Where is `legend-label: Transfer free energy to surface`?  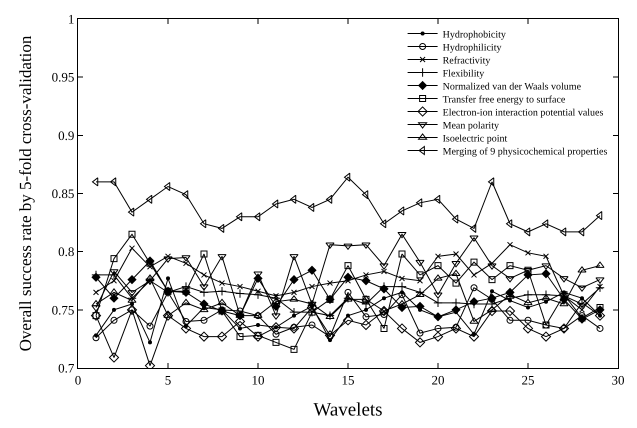
legend-label: Transfer free energy to surface is located at coordinates (504, 100).